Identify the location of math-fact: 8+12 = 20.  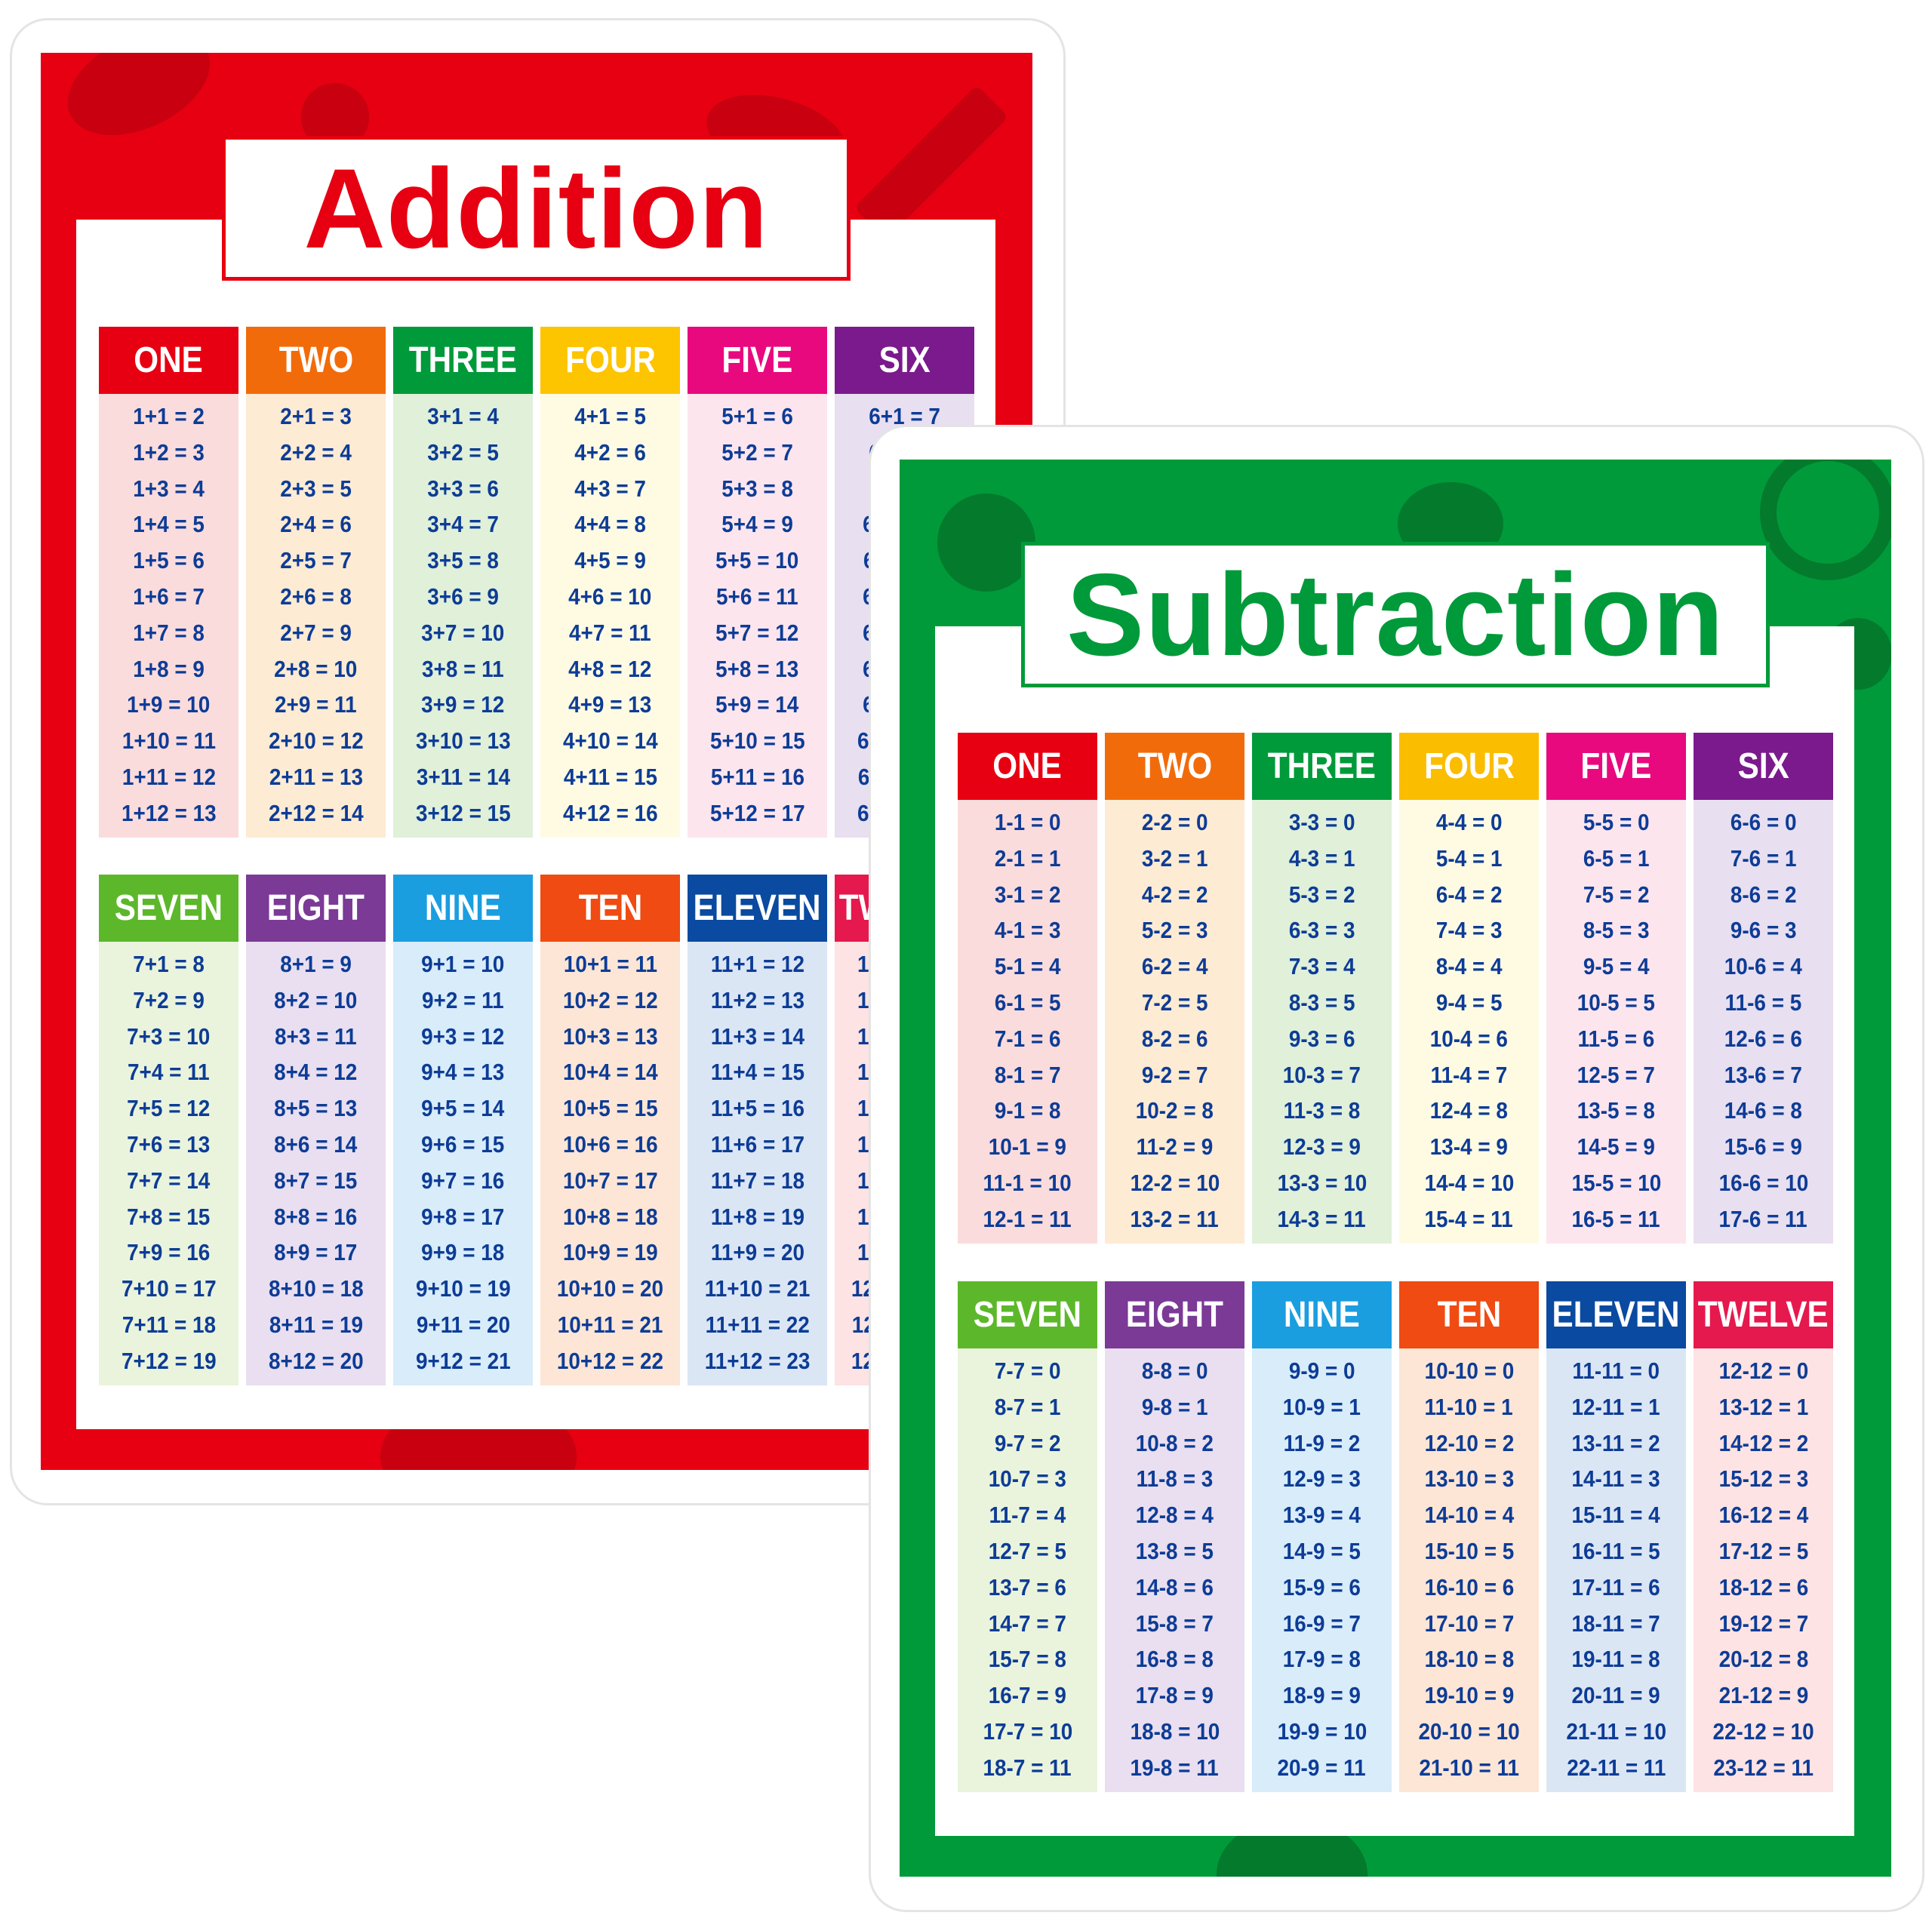
(316, 1361).